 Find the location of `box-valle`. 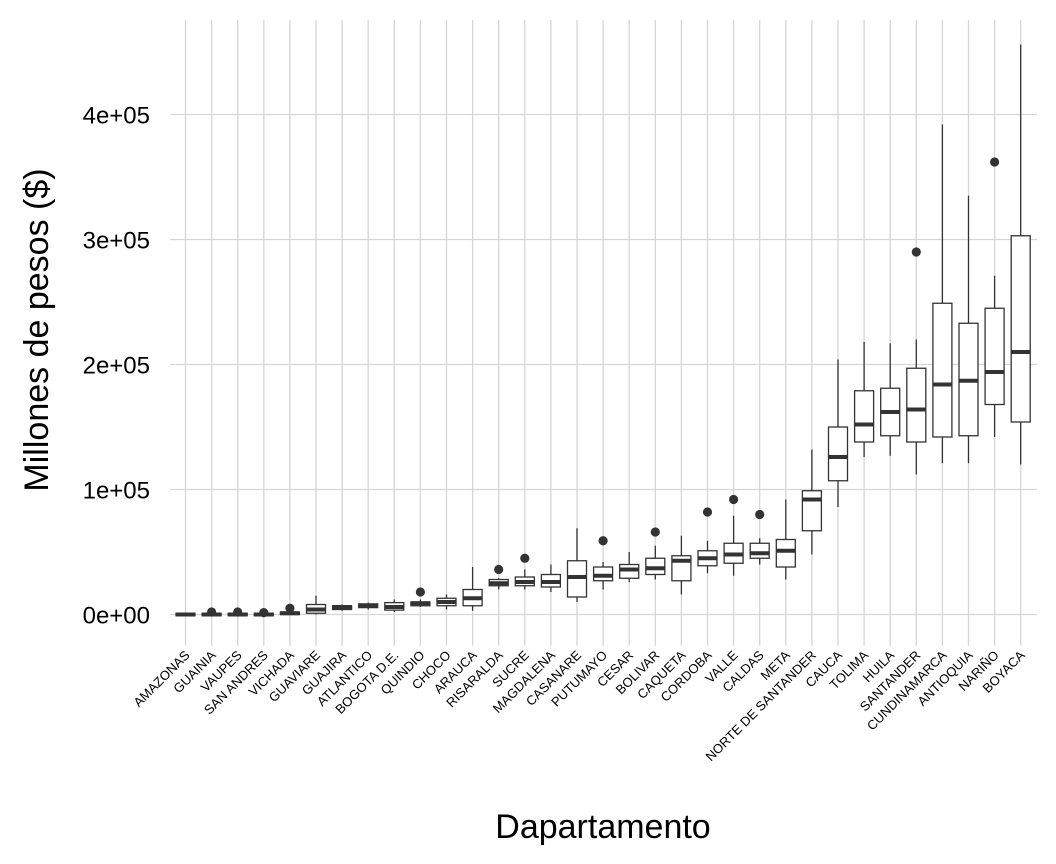

box-valle is located at coordinates (733, 535).